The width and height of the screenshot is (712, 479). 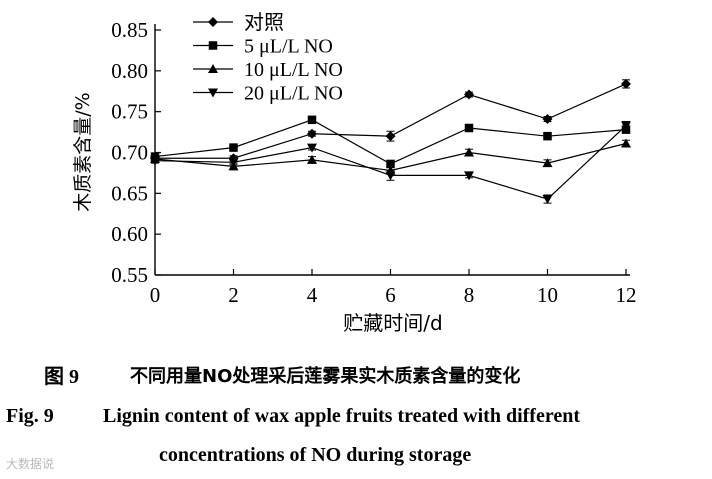 I want to click on x-tick-label-0: 0, so click(x=155, y=295).